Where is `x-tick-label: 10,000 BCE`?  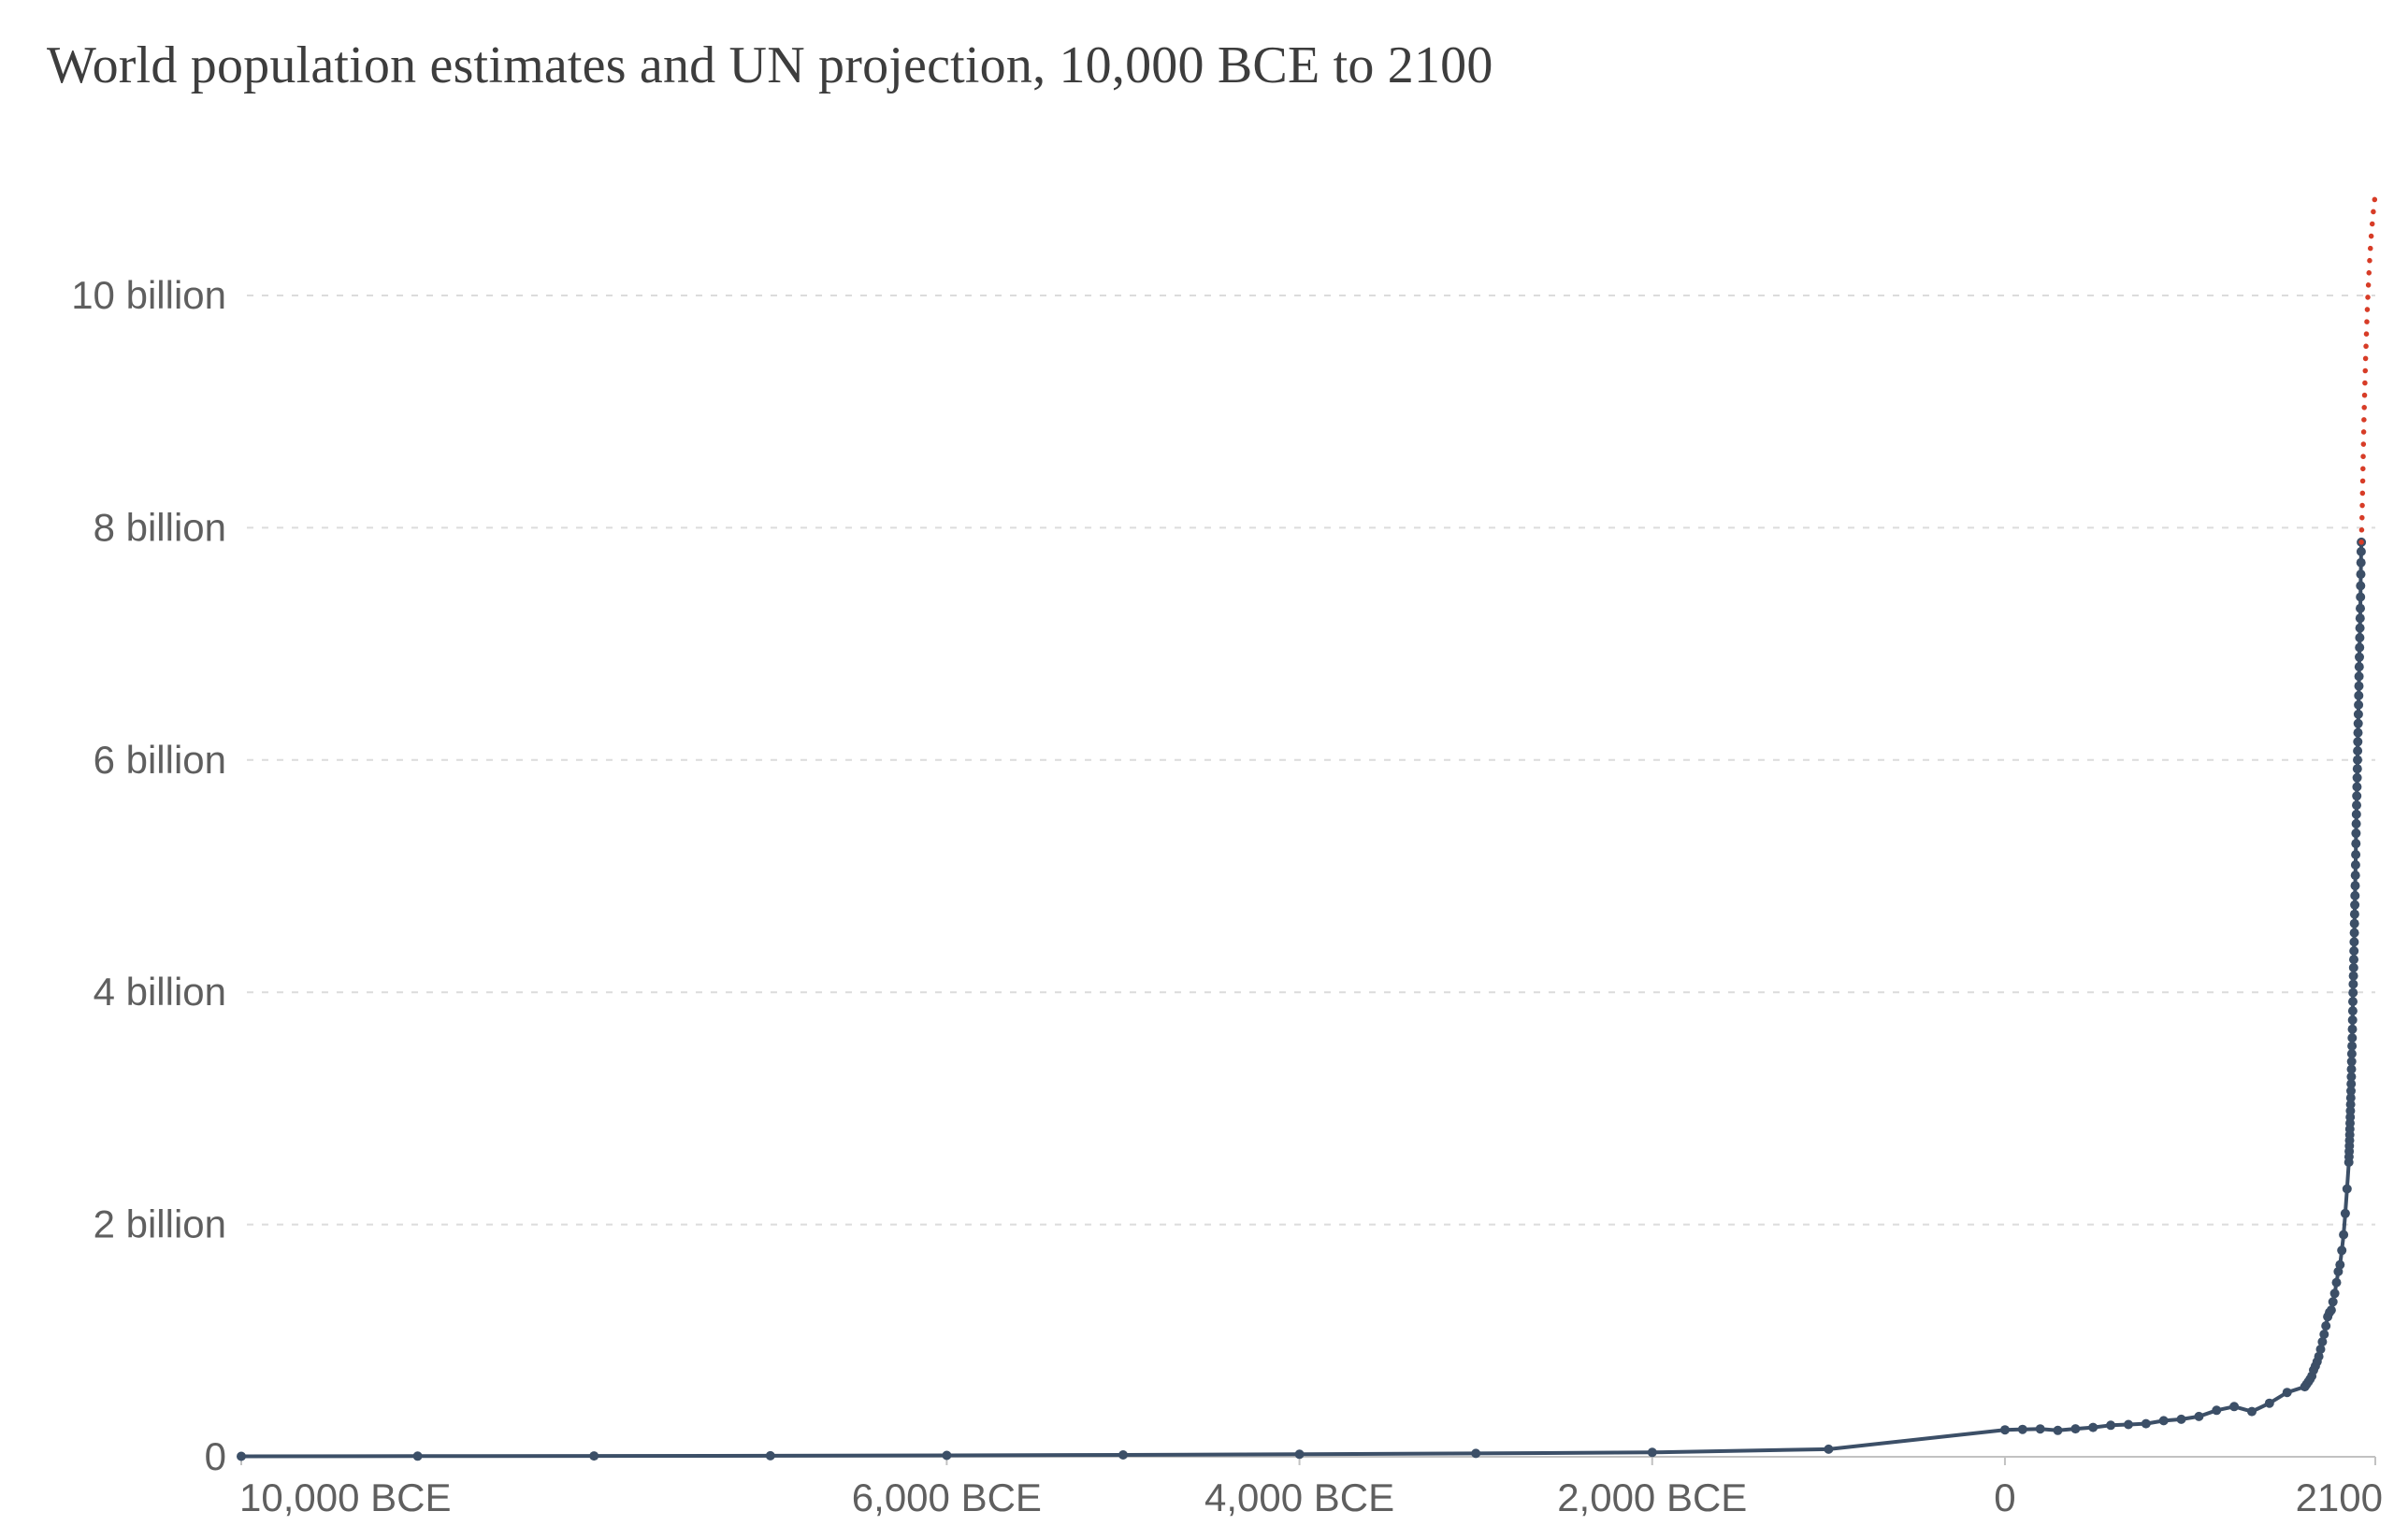 x-tick-label: 10,000 BCE is located at coordinates (345, 1497).